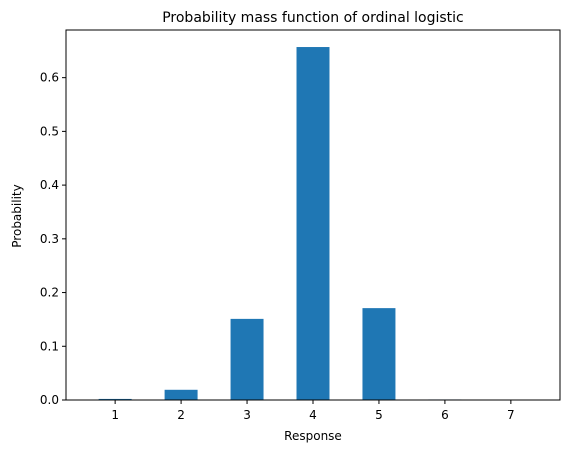  I want to click on x-tick-label: 4, so click(313, 415).